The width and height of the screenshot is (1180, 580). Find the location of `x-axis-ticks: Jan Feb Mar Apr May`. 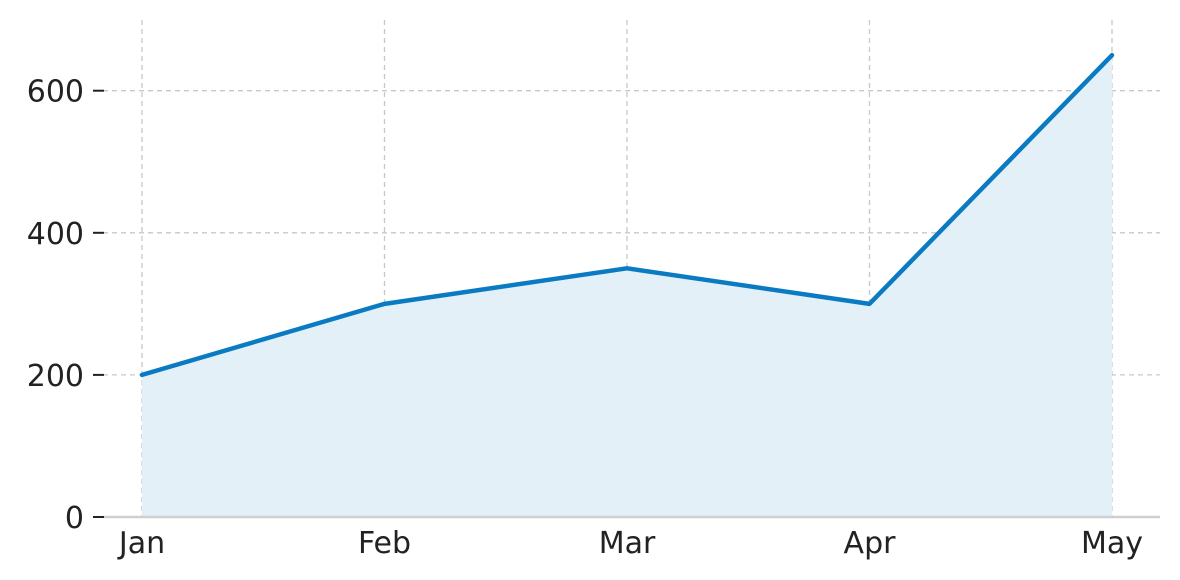

x-axis-ticks: Jan Feb Mar Apr May is located at coordinates (630, 543).